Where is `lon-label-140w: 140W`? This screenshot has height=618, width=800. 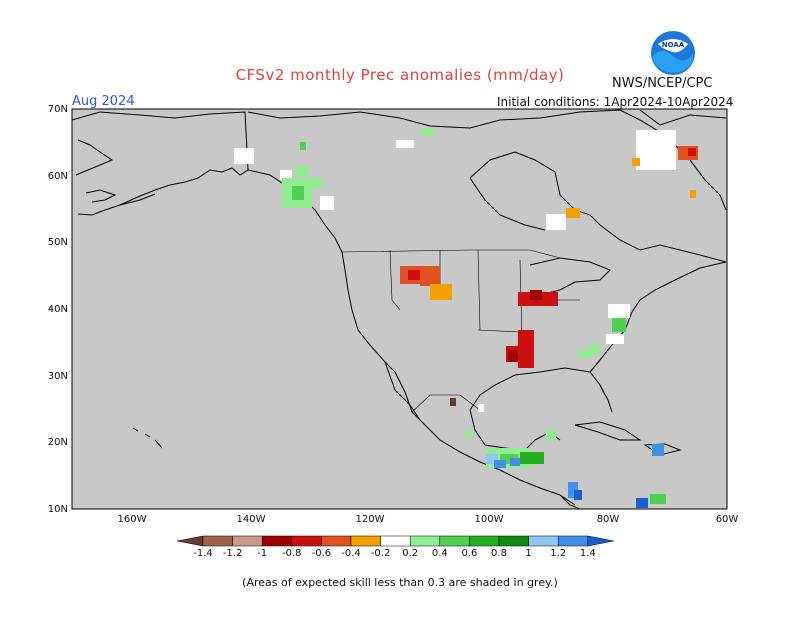
lon-label-140w: 140W is located at coordinates (251, 519).